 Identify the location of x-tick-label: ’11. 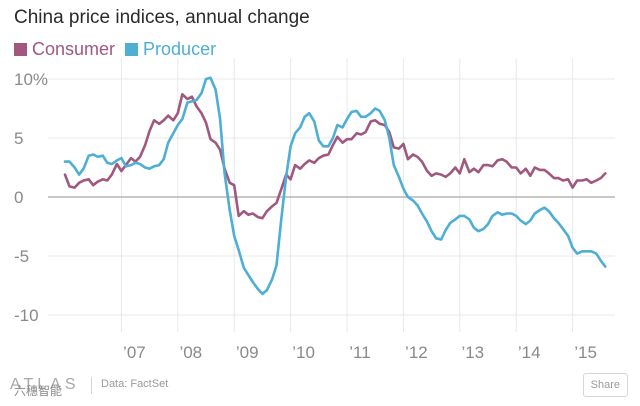
(359, 352).